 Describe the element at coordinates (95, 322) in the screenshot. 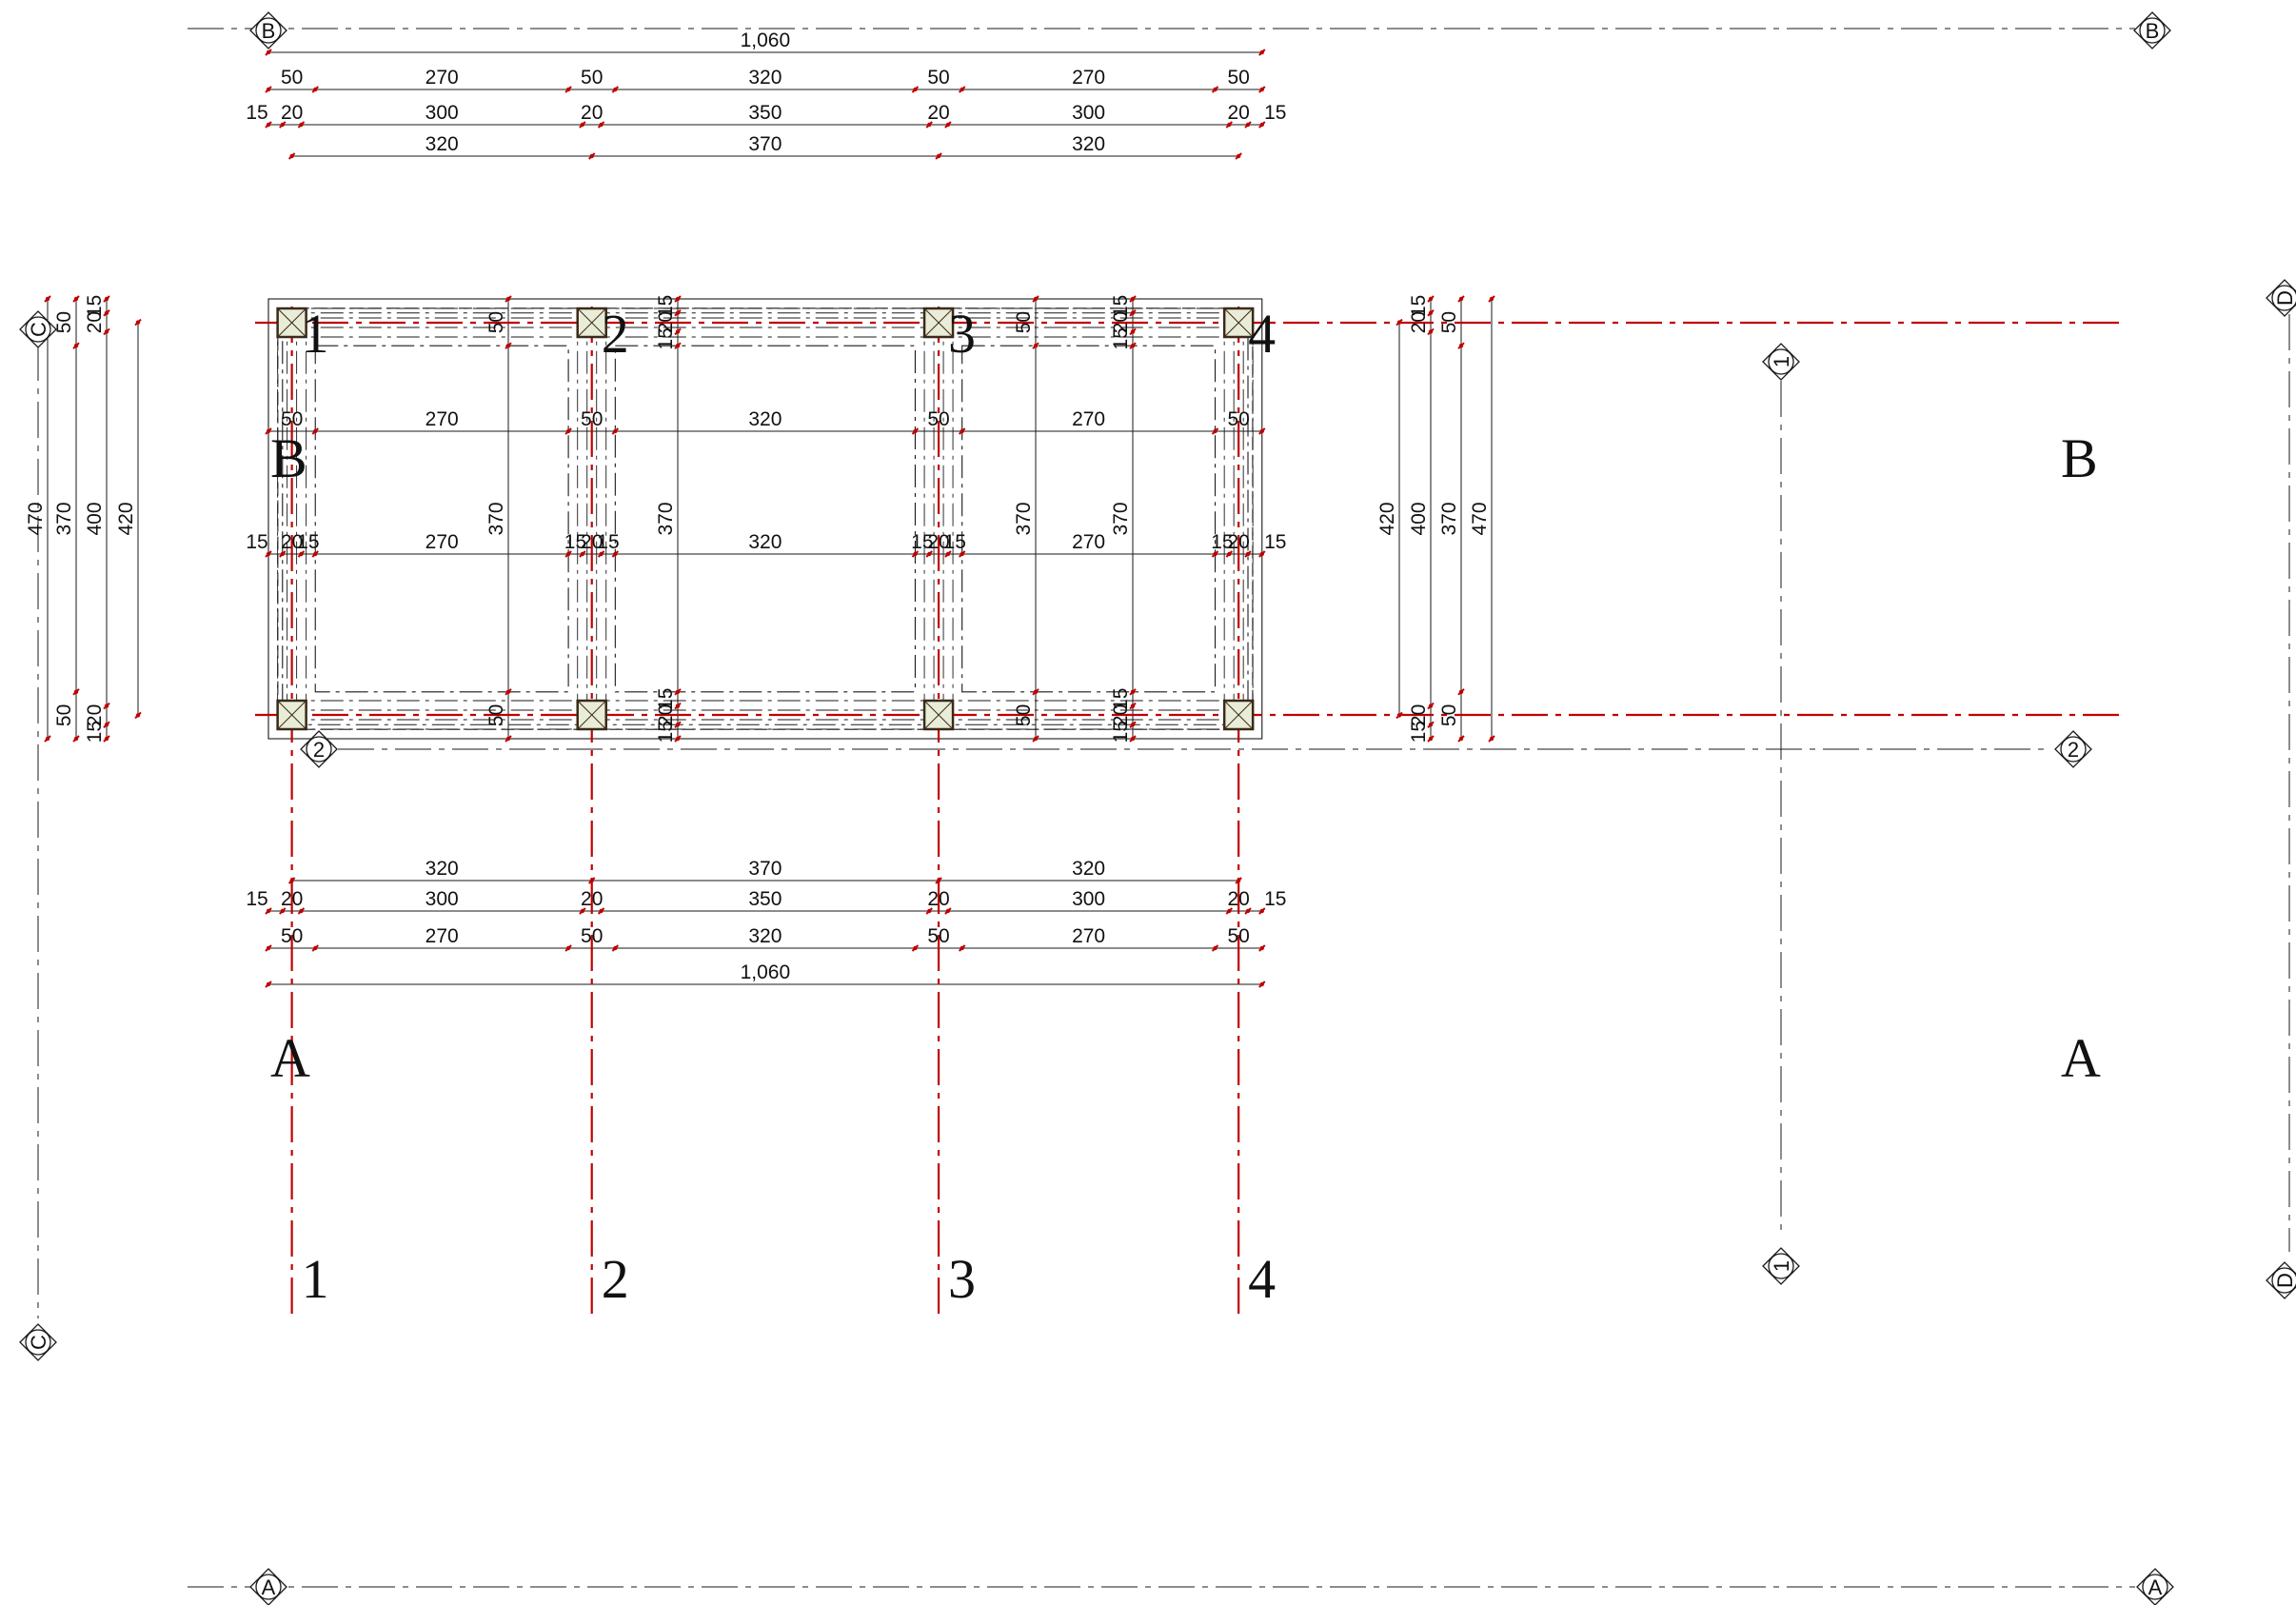

I see `dim-left-columns-label: 20` at that location.